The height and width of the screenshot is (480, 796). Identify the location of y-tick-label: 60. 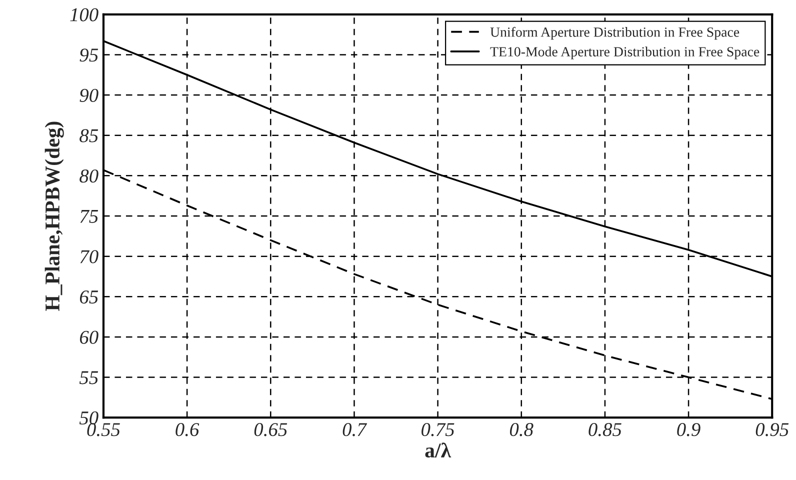
(89, 337).